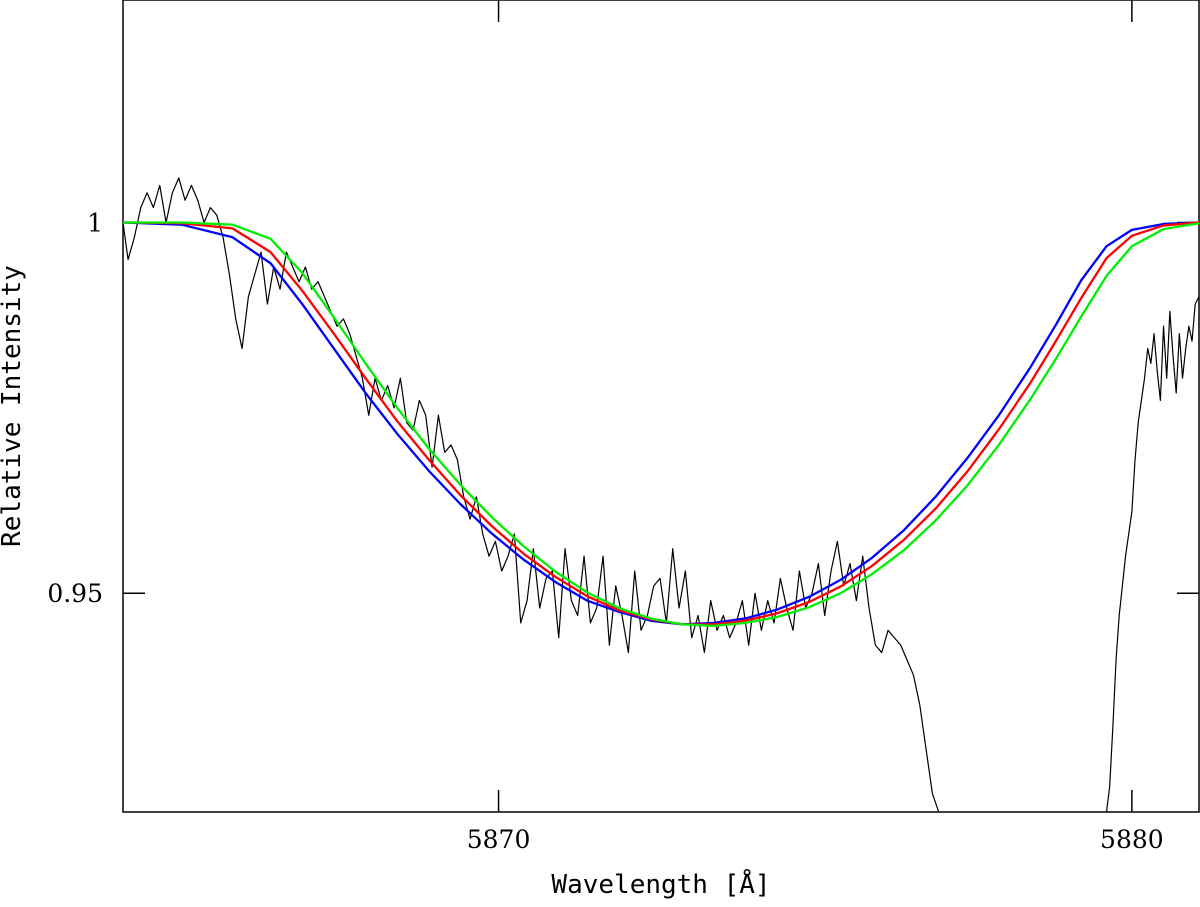  What do you see at coordinates (1132, 839) in the screenshot?
I see `x-tick-label: 5880` at bounding box center [1132, 839].